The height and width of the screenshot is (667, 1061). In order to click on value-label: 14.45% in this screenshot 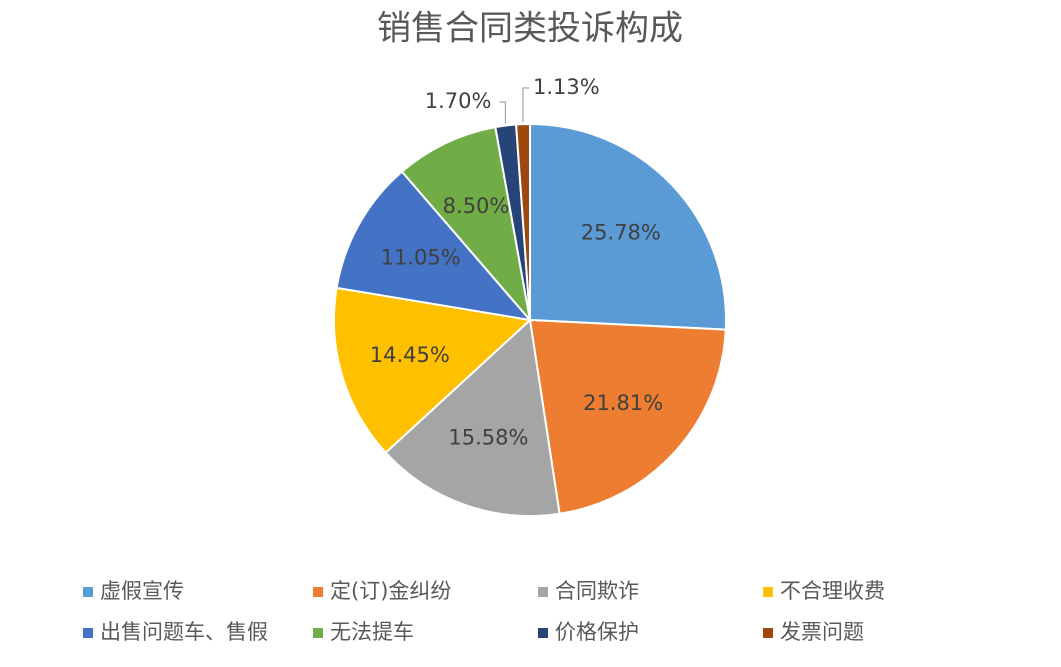, I will do `click(410, 355)`.